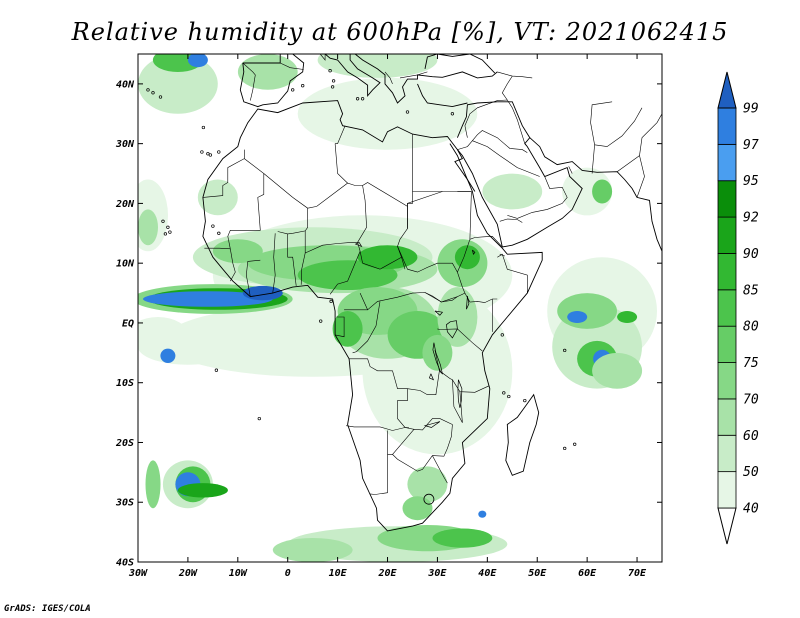 This screenshot has width=800, height=618. I want to click on italy-coastline, so click(352, 76).